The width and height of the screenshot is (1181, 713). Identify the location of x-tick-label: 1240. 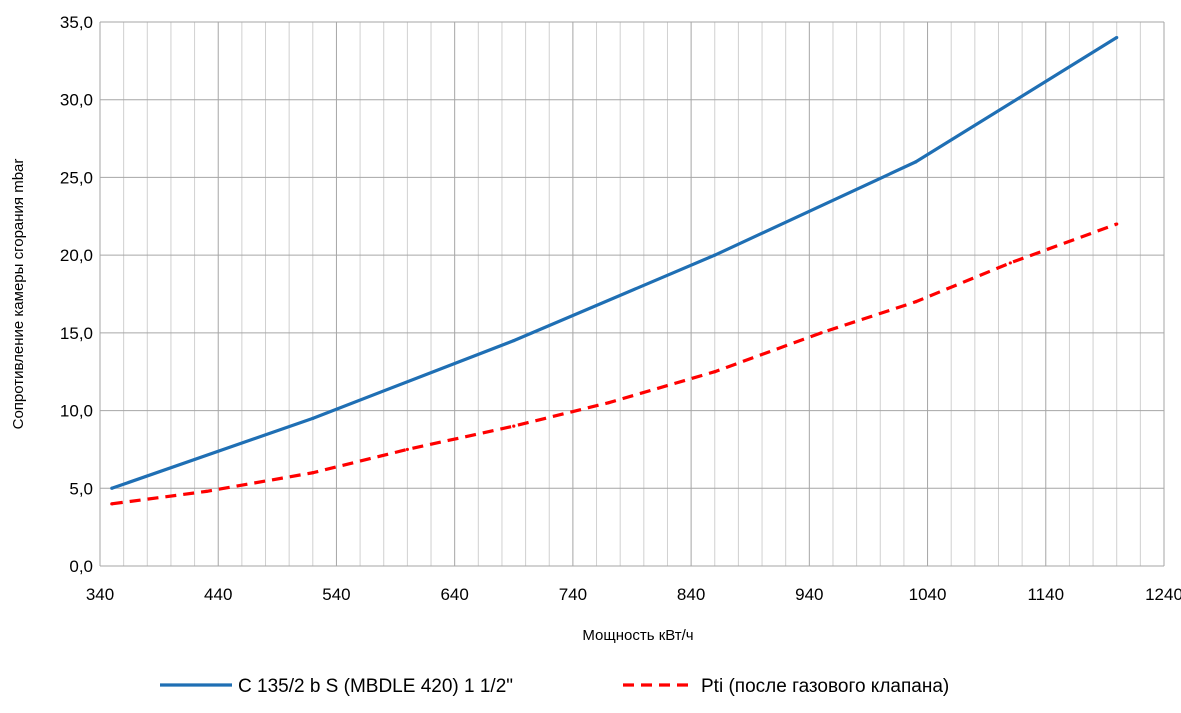
(1163, 594).